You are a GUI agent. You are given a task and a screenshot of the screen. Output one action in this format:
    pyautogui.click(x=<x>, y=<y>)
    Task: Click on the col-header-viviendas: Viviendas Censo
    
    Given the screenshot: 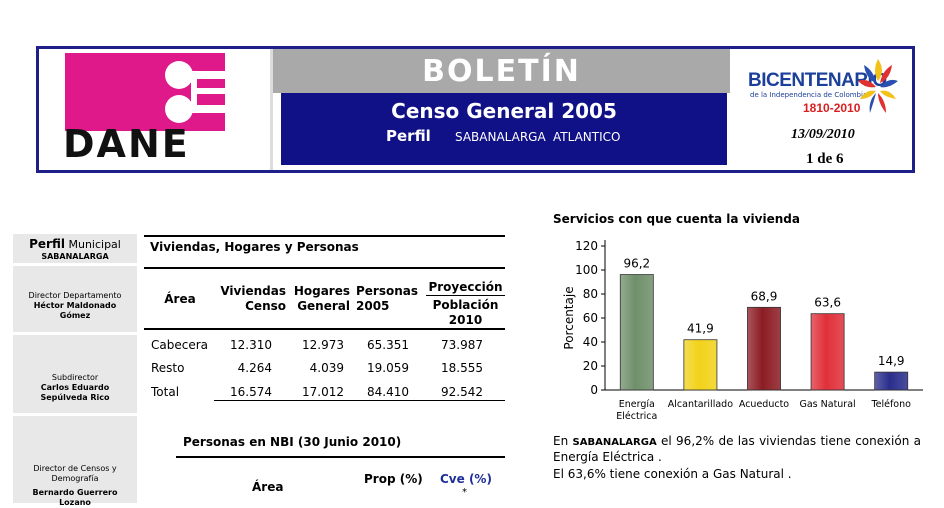 What is the action you would take?
    pyautogui.click(x=253, y=298)
    